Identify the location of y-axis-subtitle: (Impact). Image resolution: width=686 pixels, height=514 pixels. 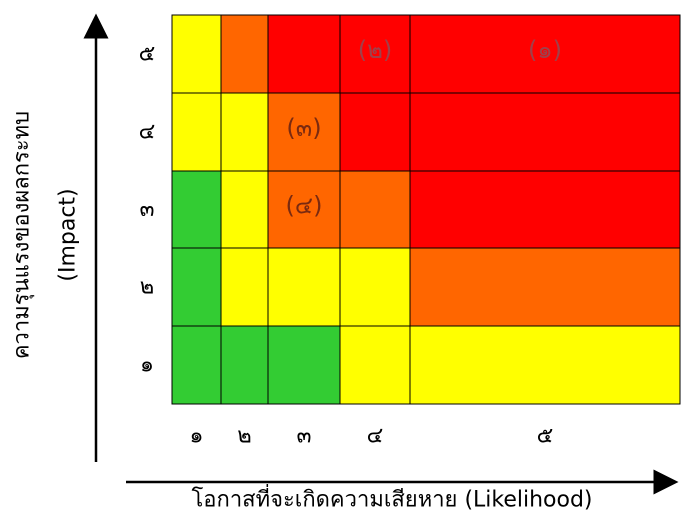
(68, 234).